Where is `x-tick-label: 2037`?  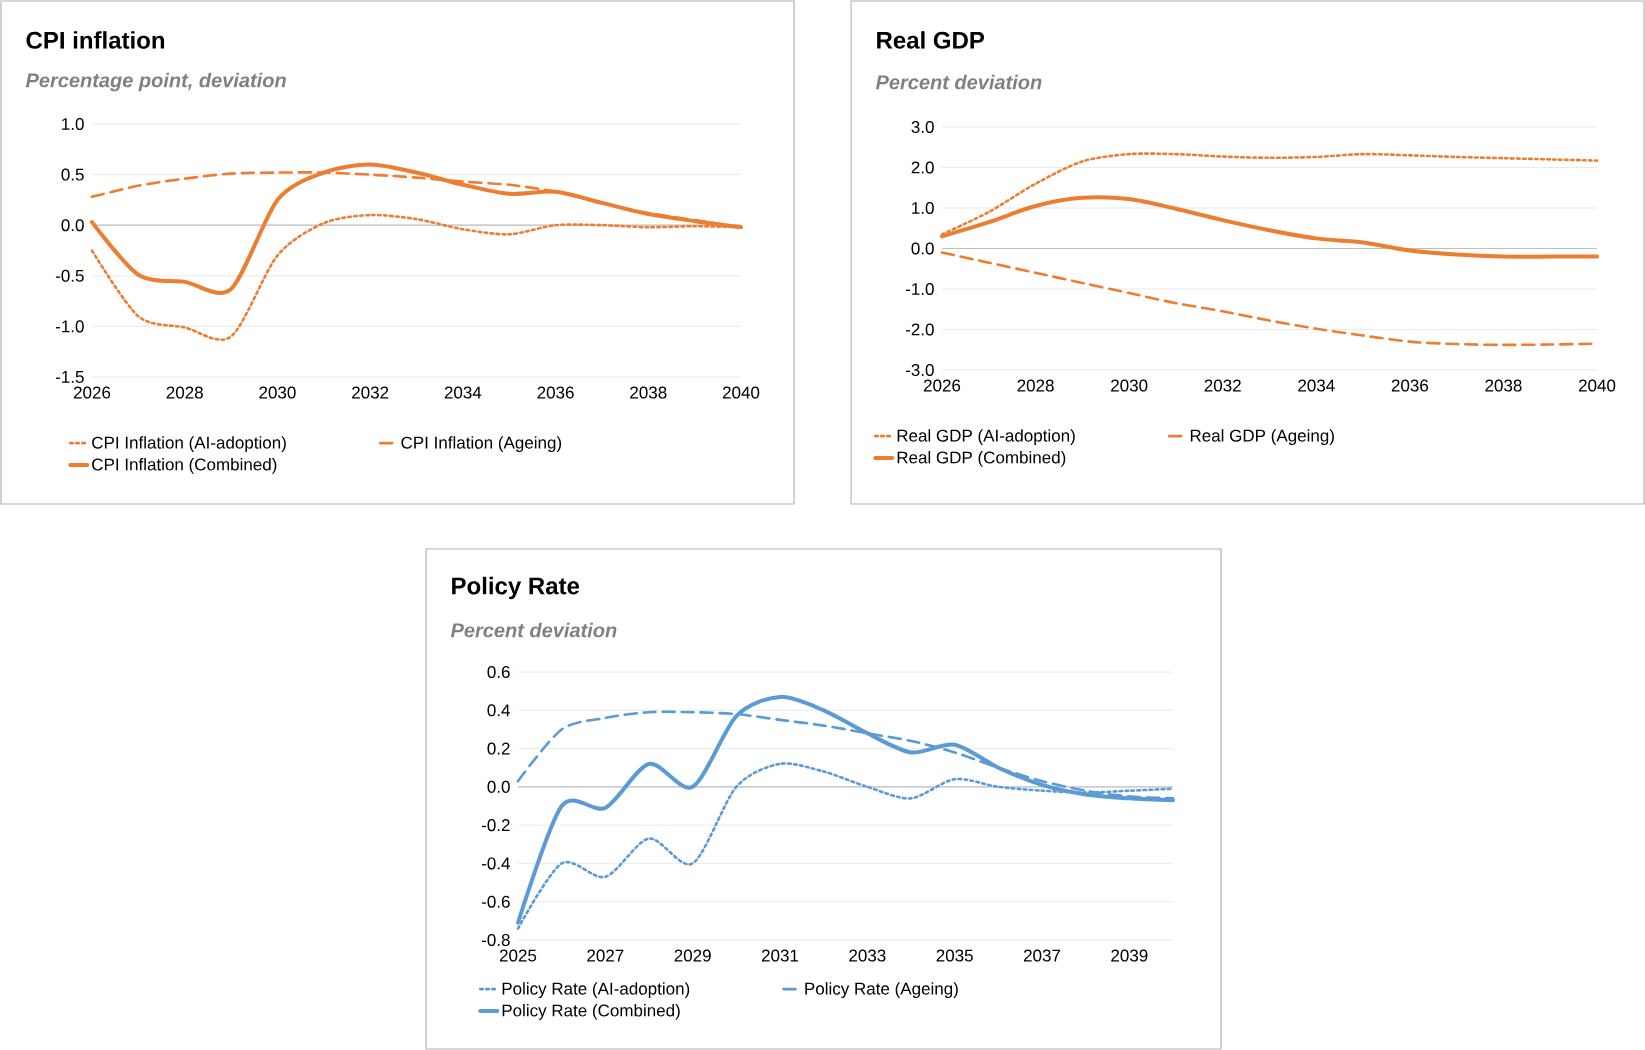 x-tick-label: 2037 is located at coordinates (1042, 955).